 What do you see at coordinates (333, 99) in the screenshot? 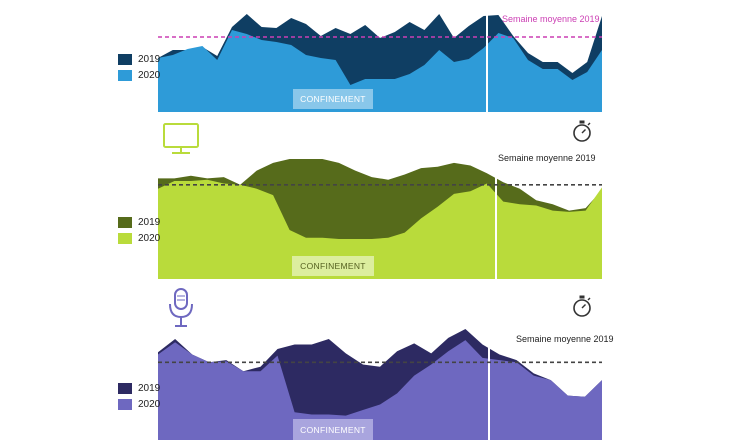
I see `period-label-1: CONFINEMENT` at bounding box center [333, 99].